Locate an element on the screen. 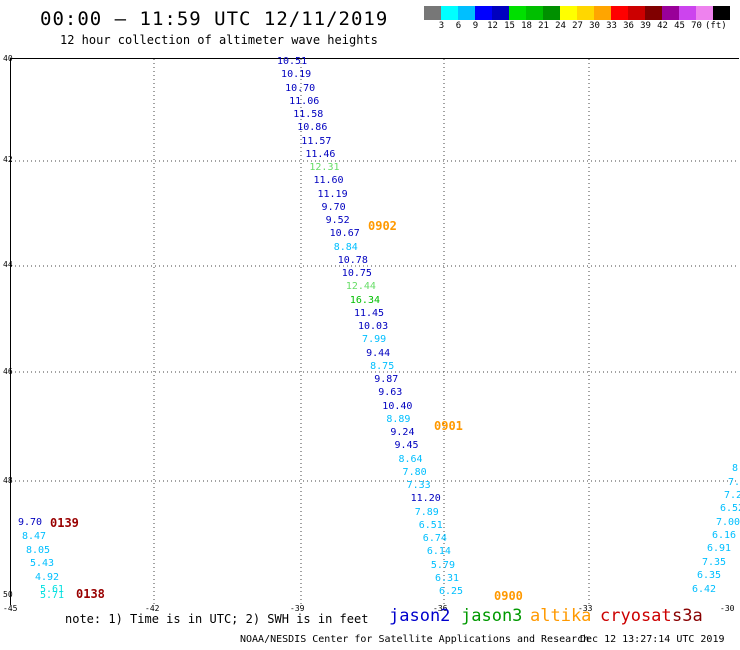 The height and width of the screenshot is (650, 740). wave-height-value: 10.75 is located at coordinates (356, 273).